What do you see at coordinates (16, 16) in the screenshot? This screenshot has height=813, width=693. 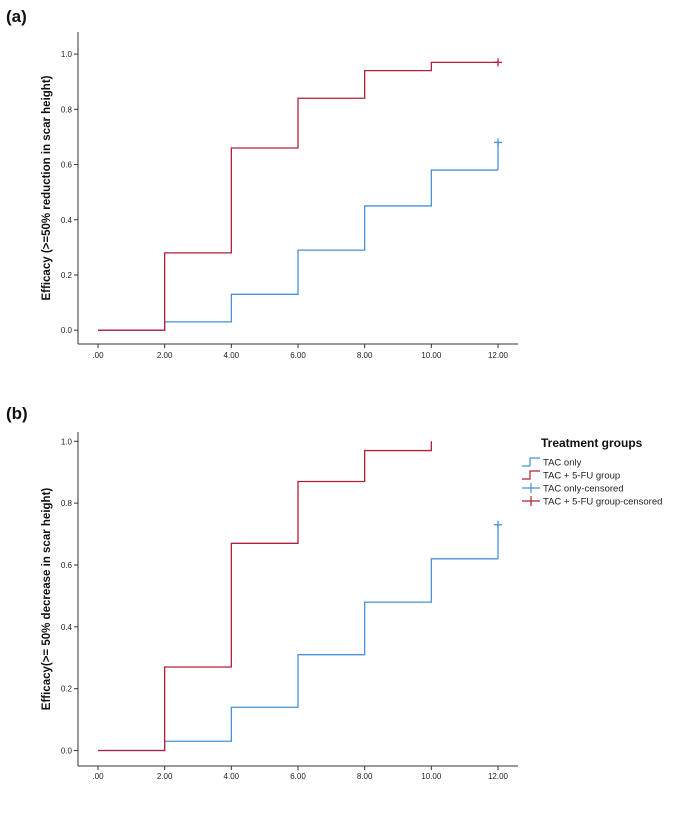 I see `panel-label: (a)` at bounding box center [16, 16].